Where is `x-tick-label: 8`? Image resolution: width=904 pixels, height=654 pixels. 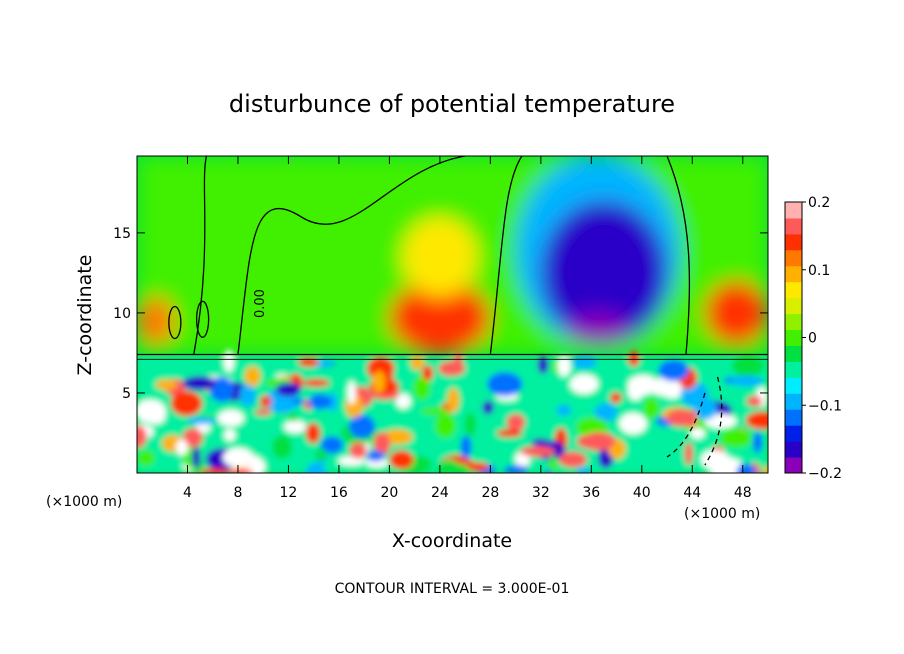
x-tick-label: 8 is located at coordinates (237, 493).